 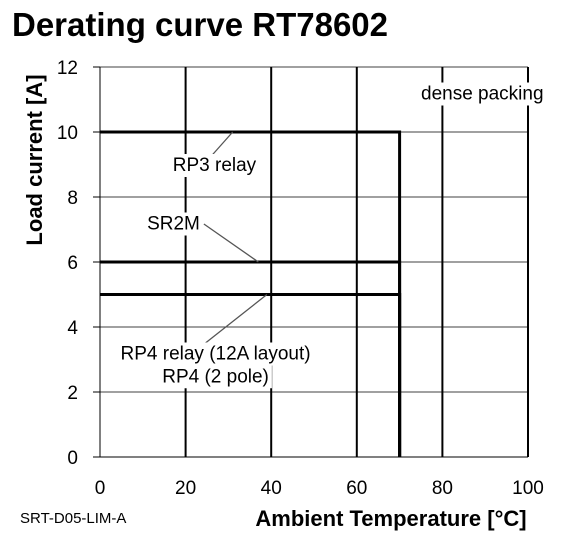 I want to click on x-tick-label: 0, so click(x=100, y=488).